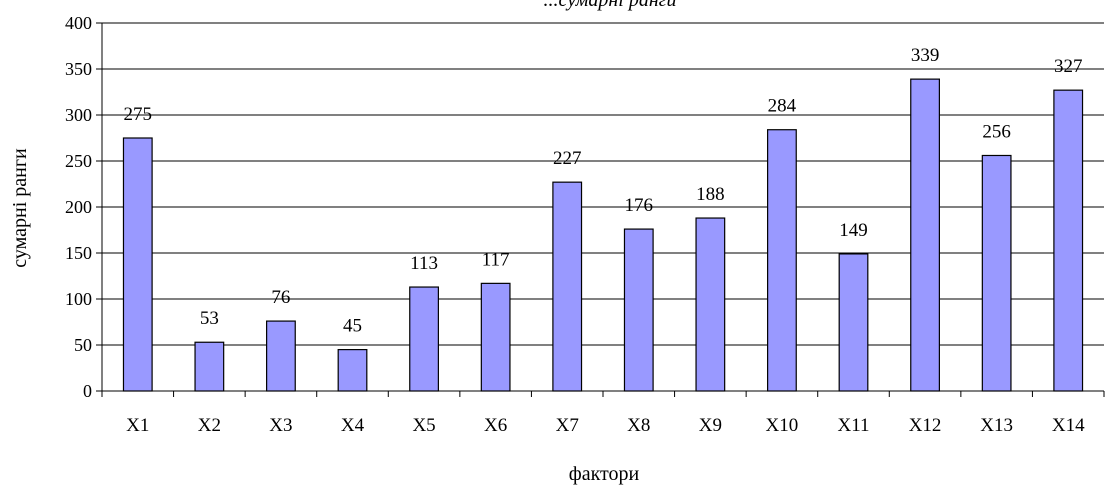 The height and width of the screenshot is (488, 1108). Describe the element at coordinates (352, 370) in the screenshot. I see `bar-x4` at that location.